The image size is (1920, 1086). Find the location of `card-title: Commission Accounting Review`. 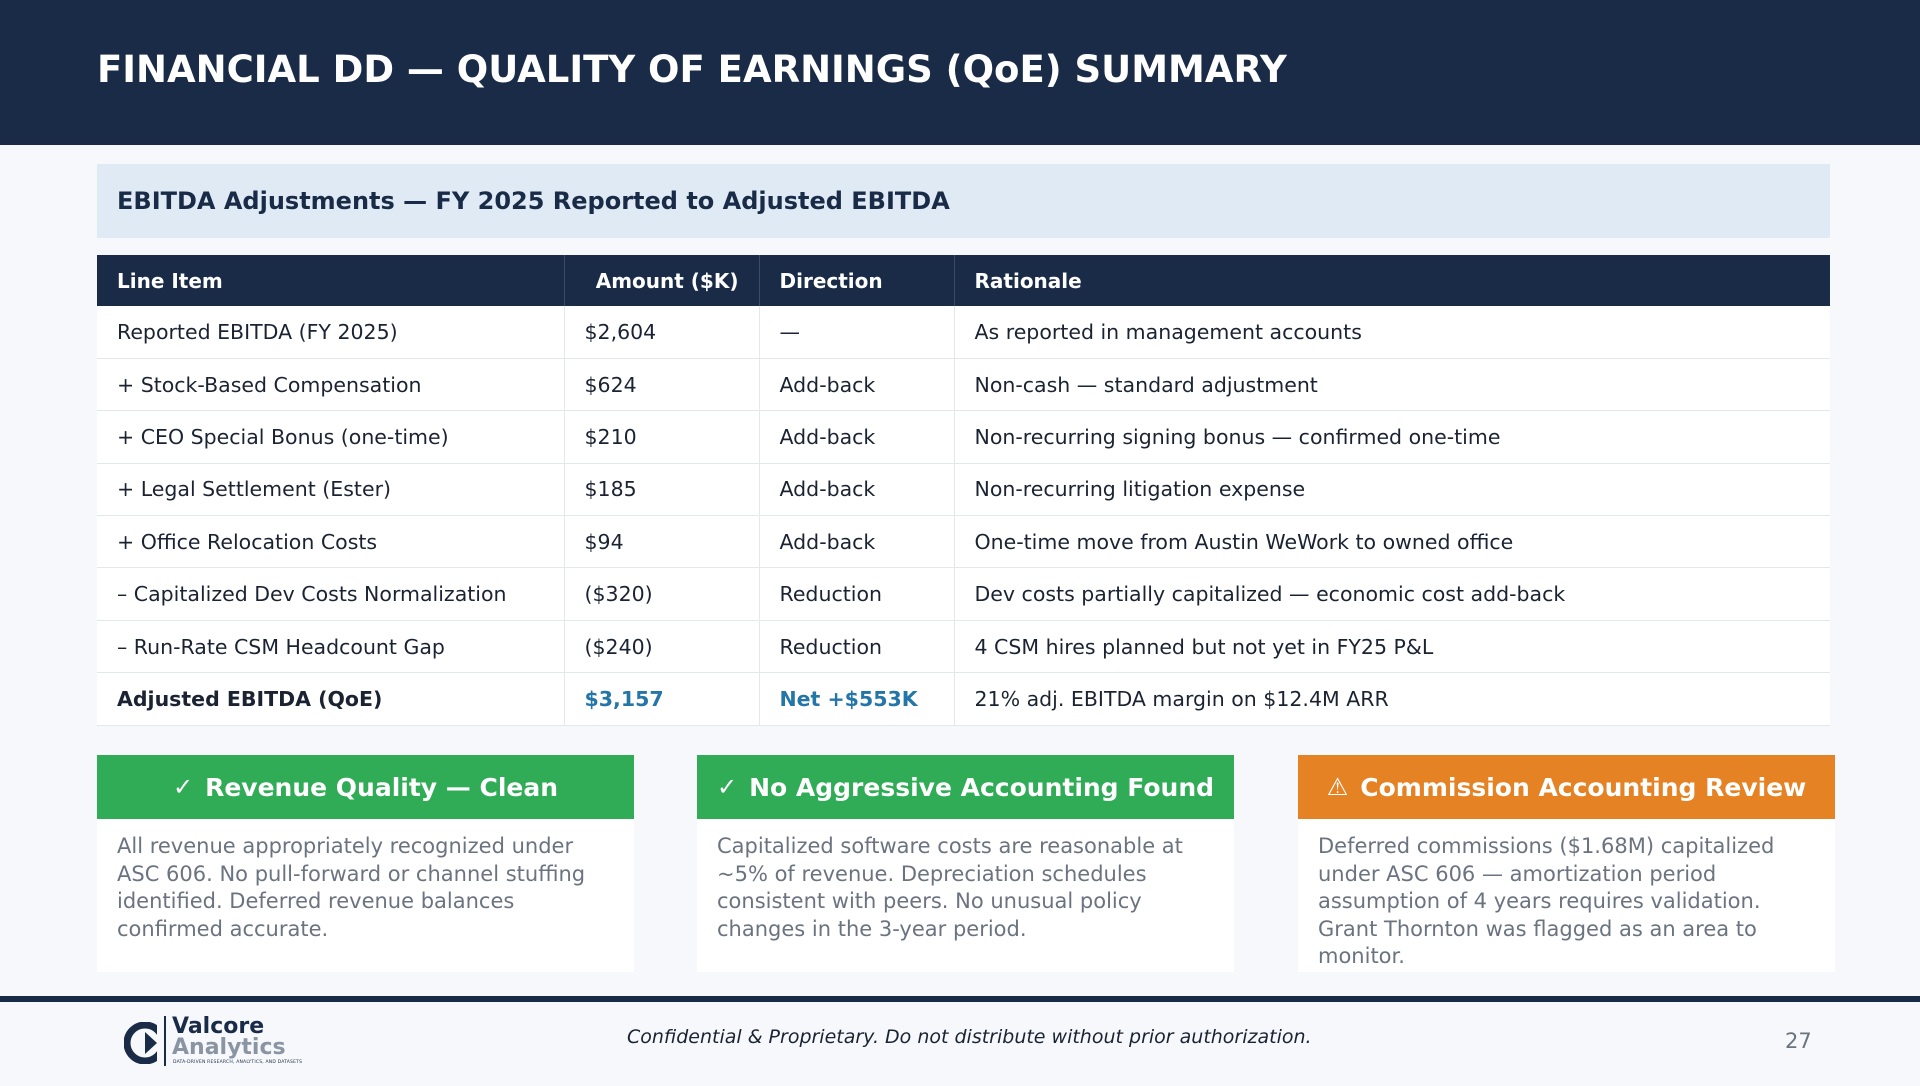

card-title: Commission Accounting Review is located at coordinates (1583, 787).